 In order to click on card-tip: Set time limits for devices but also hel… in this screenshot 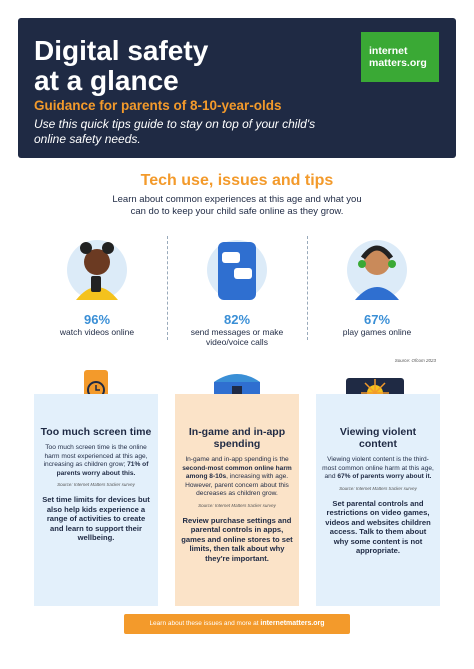, I will do `click(96, 518)`.